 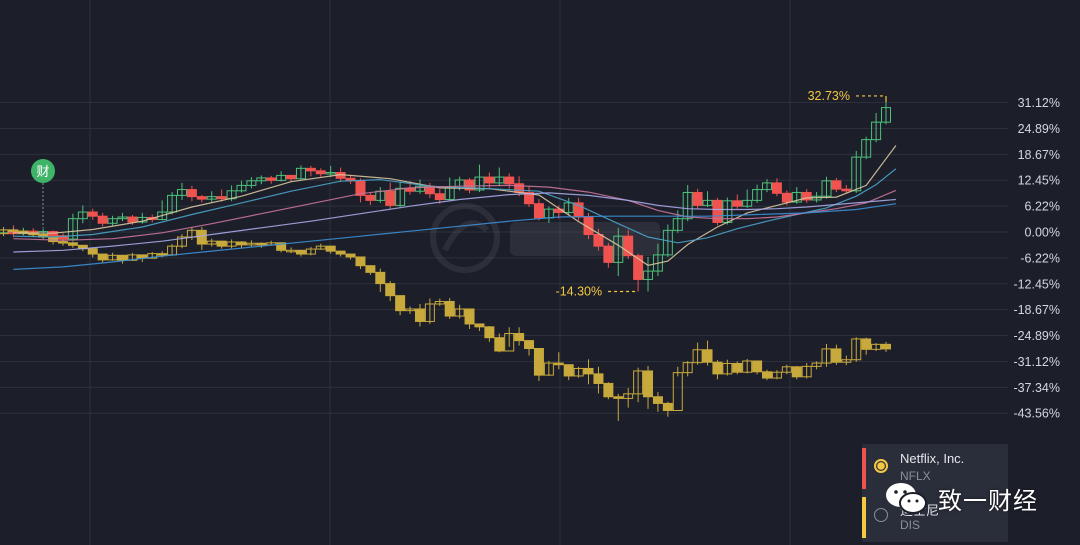 I want to click on legend-item-nflx: Netflix, Inc. NFLX, so click(x=935, y=468).